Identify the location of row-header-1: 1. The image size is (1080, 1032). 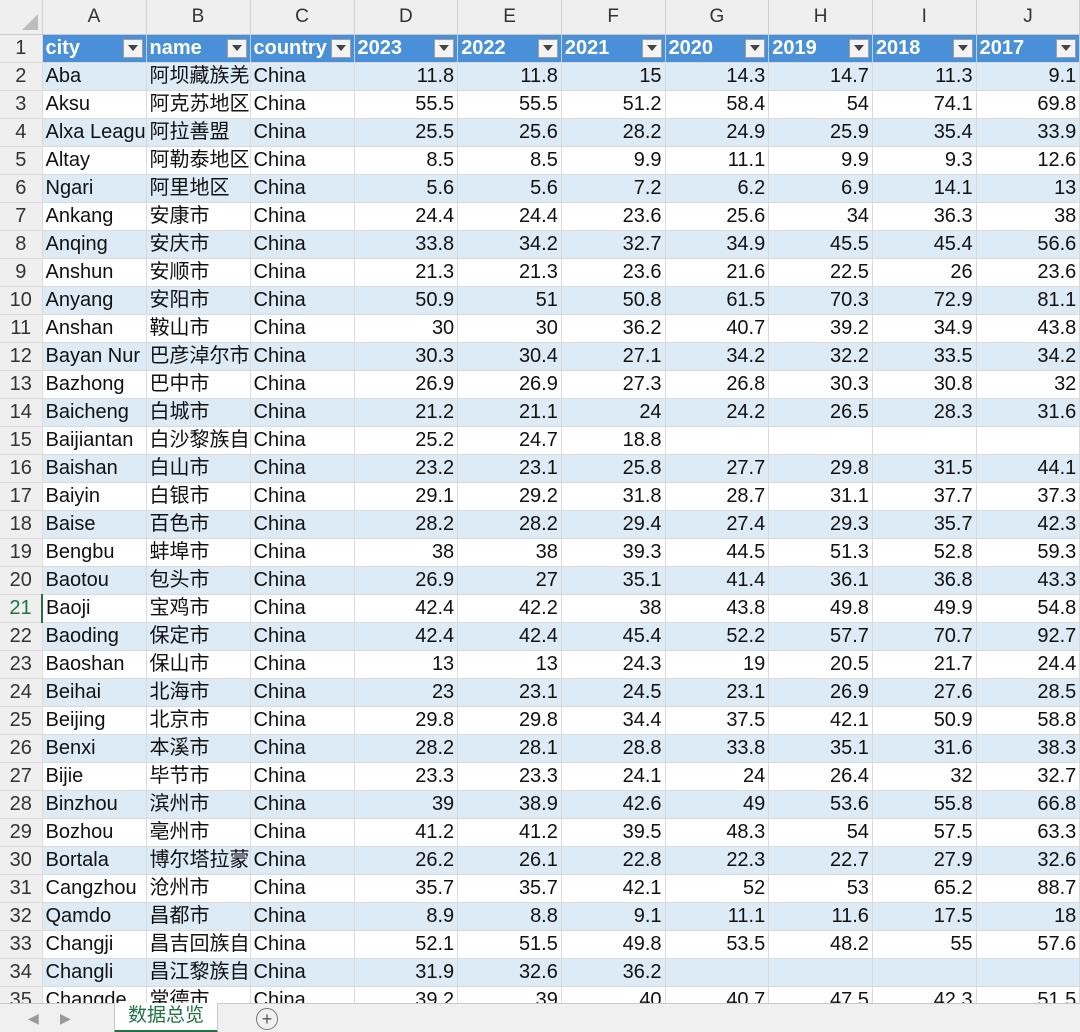
(21, 48).